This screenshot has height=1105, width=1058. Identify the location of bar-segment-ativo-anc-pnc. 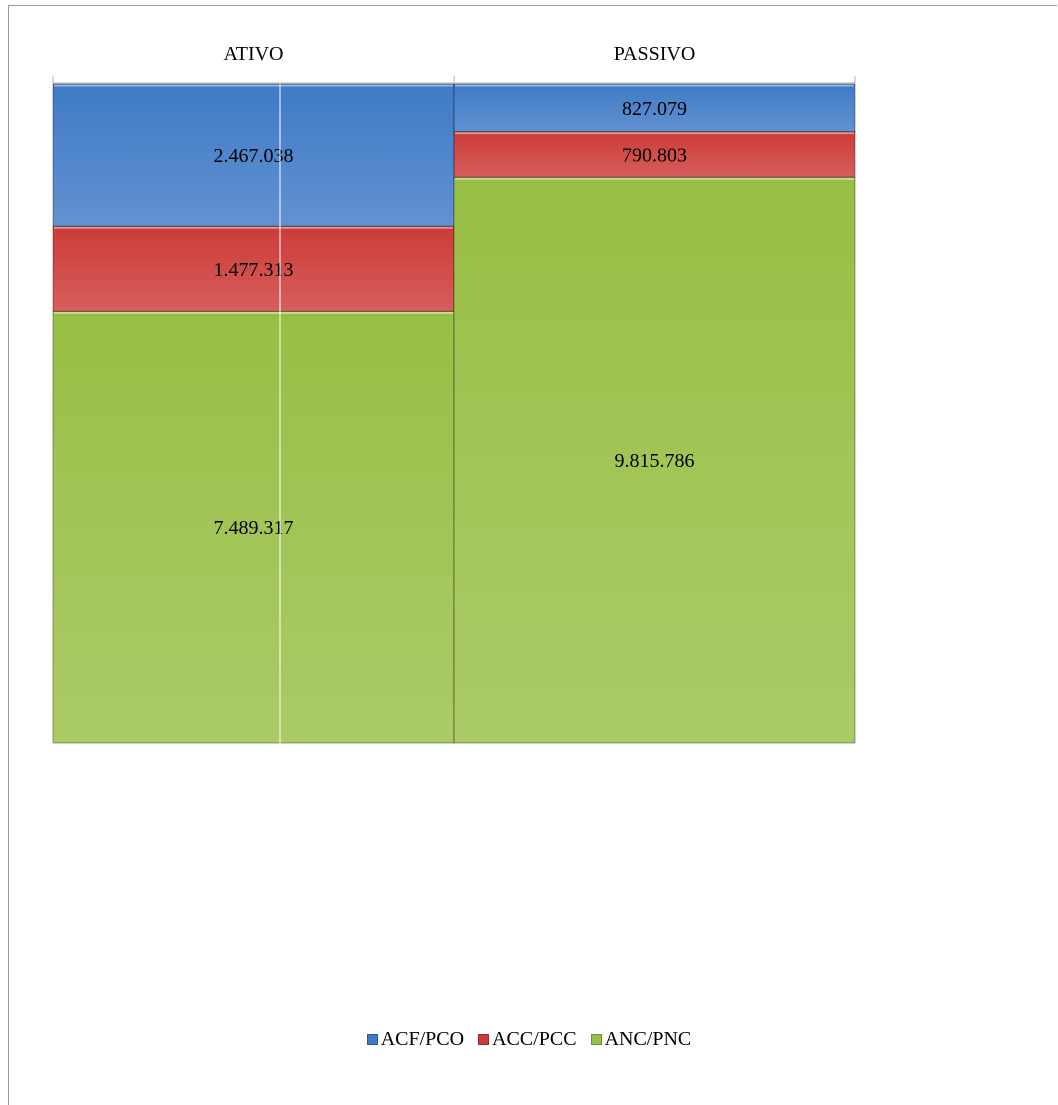
(253, 527).